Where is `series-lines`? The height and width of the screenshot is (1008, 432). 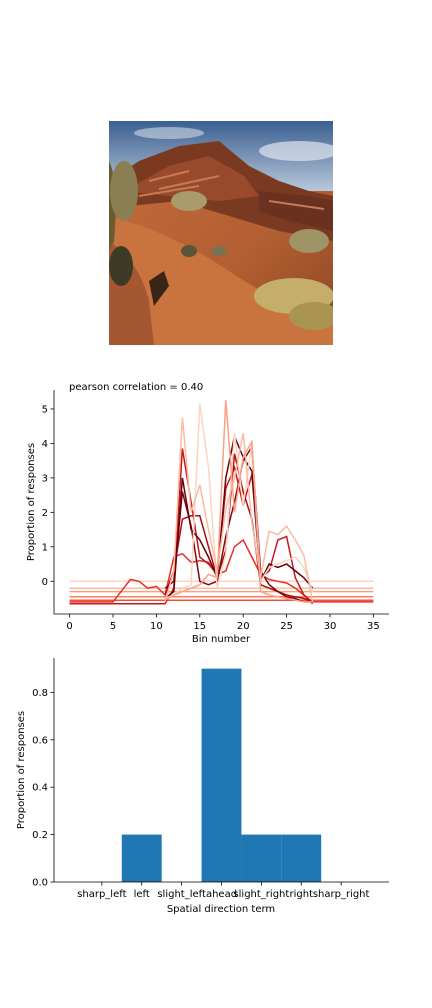 series-lines is located at coordinates (221, 502).